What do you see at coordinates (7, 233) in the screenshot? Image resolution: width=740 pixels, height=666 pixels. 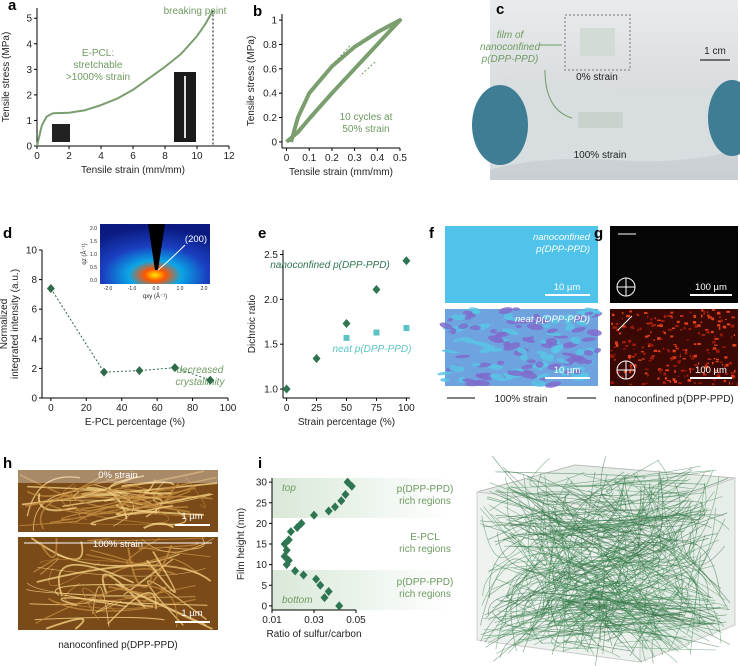 I see `panel-label: d` at bounding box center [7, 233].